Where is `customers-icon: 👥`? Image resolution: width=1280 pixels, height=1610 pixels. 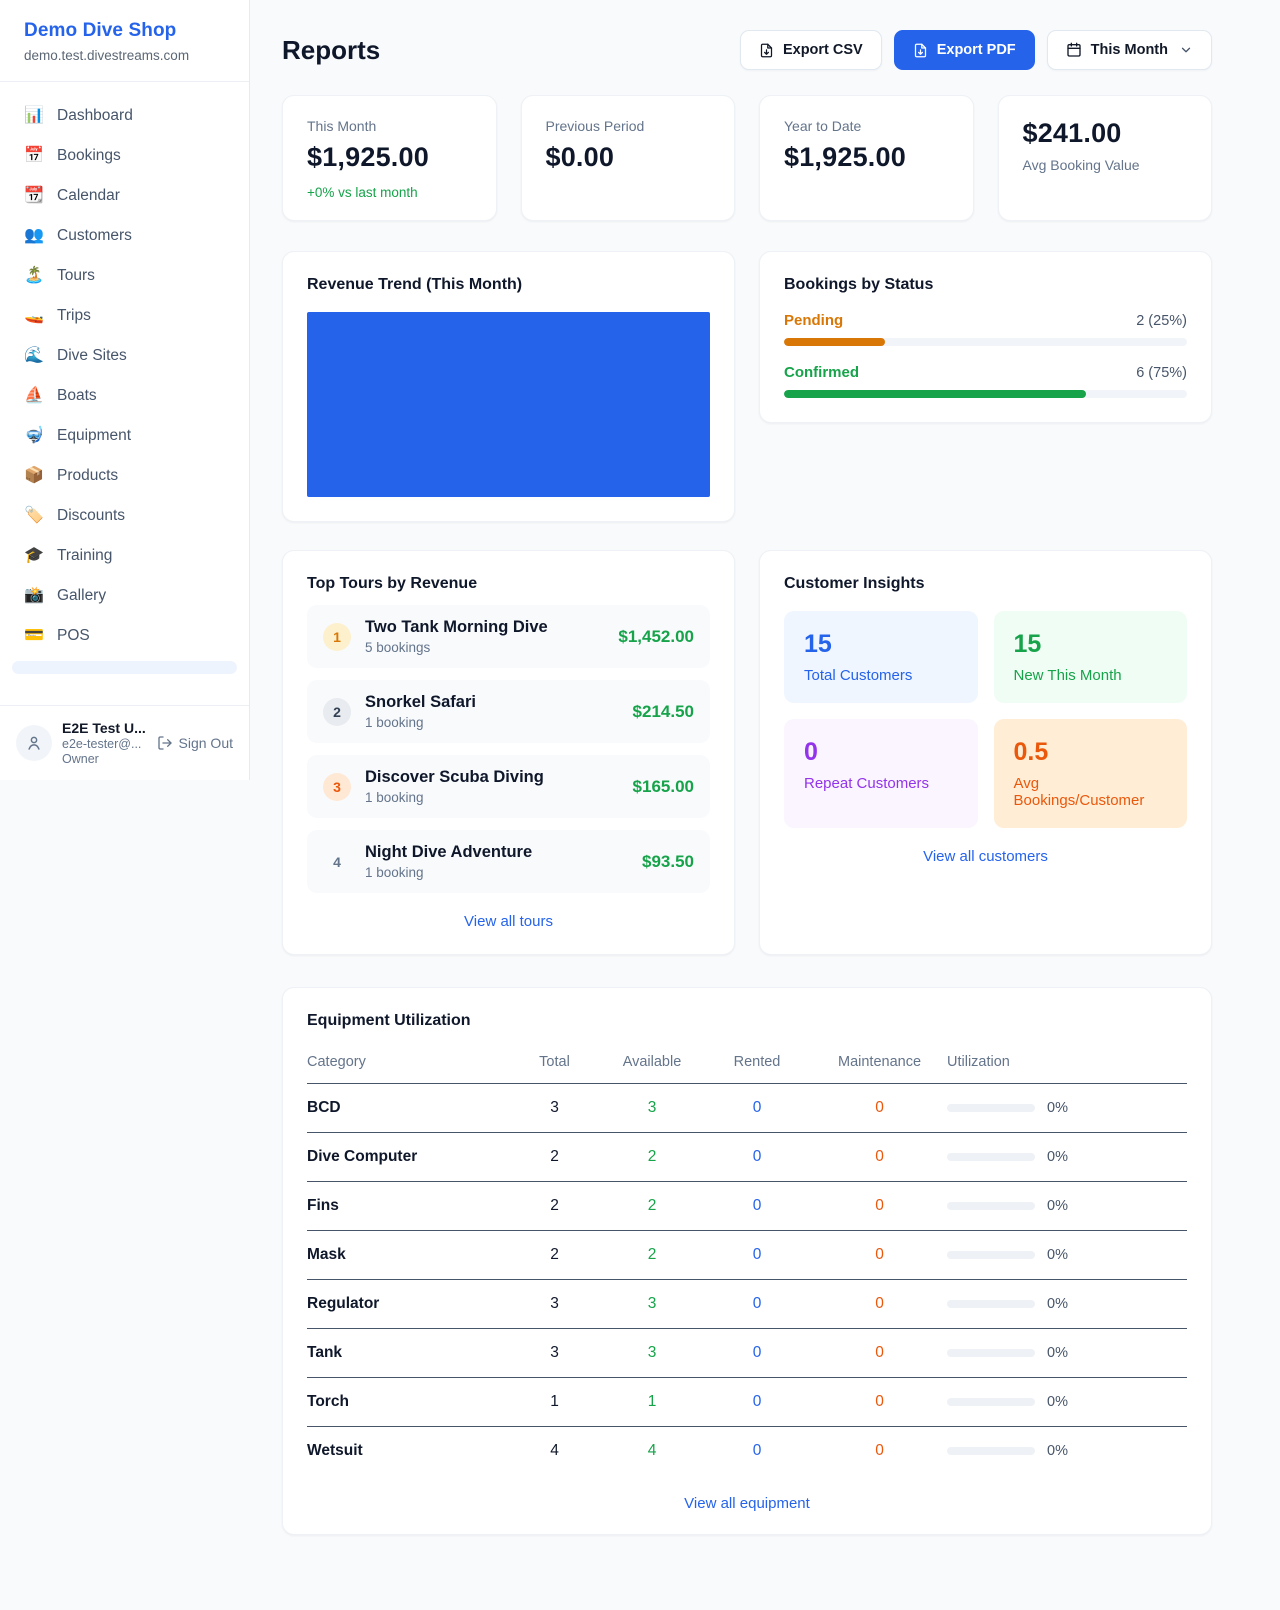 customers-icon: 👥 is located at coordinates (34, 235).